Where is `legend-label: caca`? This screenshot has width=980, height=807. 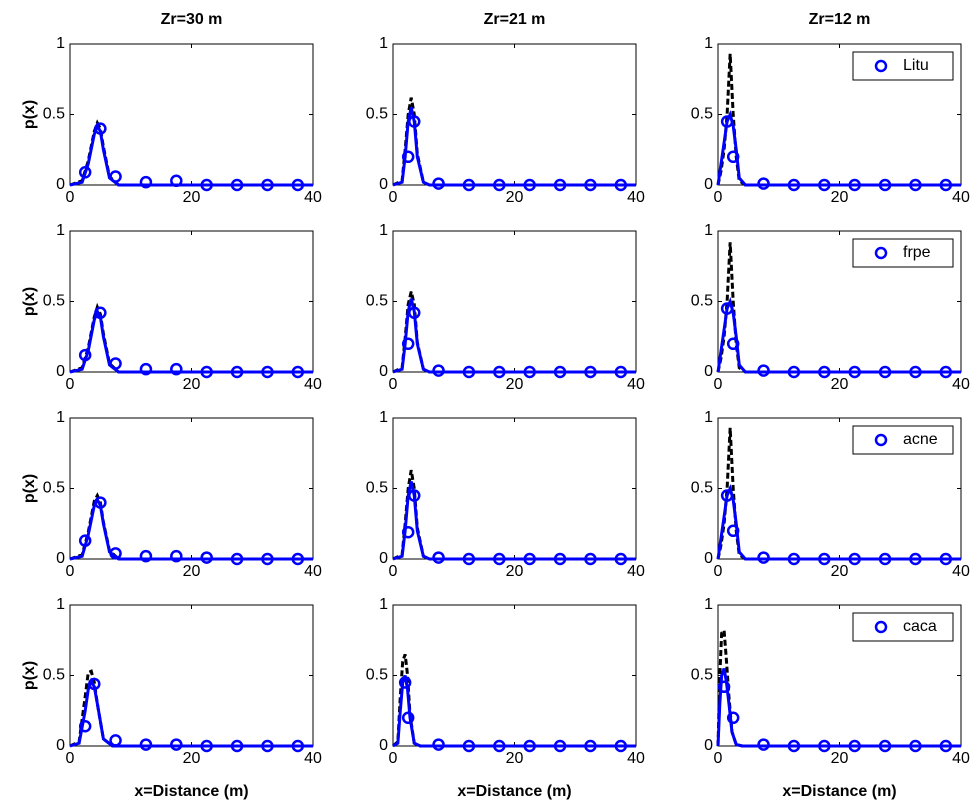 legend-label: caca is located at coordinates (920, 626).